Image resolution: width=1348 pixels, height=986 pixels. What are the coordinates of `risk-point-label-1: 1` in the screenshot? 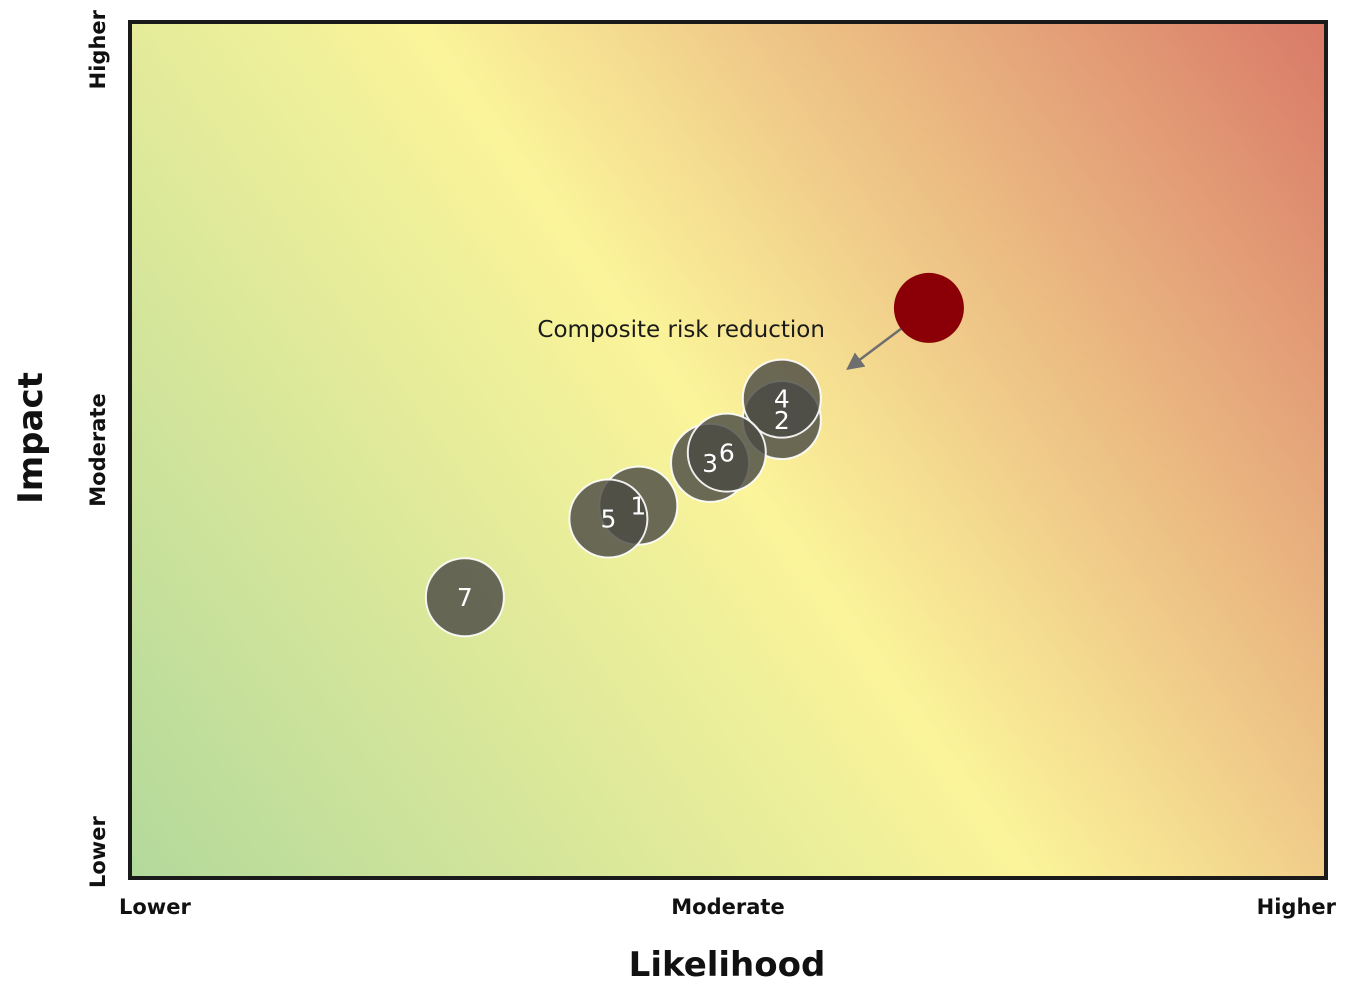 It's located at (638, 506).